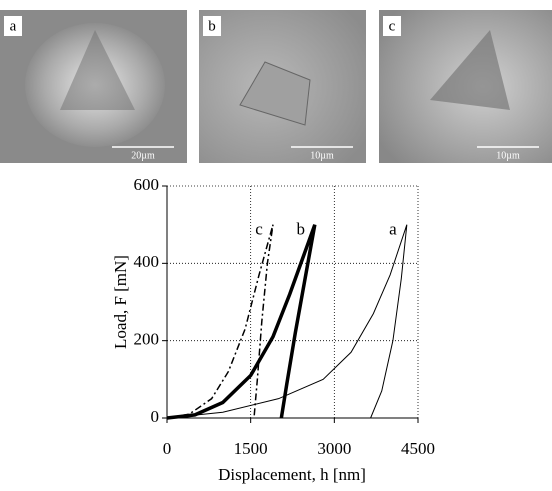  I want to click on panel-label: a, so click(13, 26).